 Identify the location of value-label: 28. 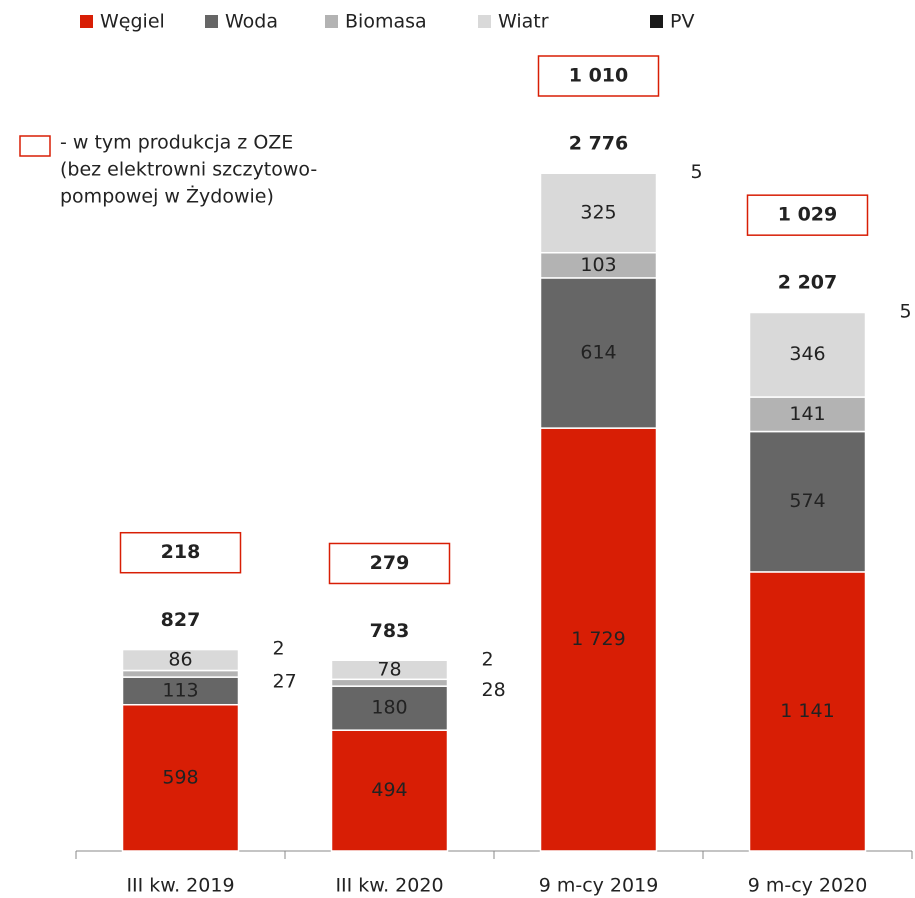
(494, 690).